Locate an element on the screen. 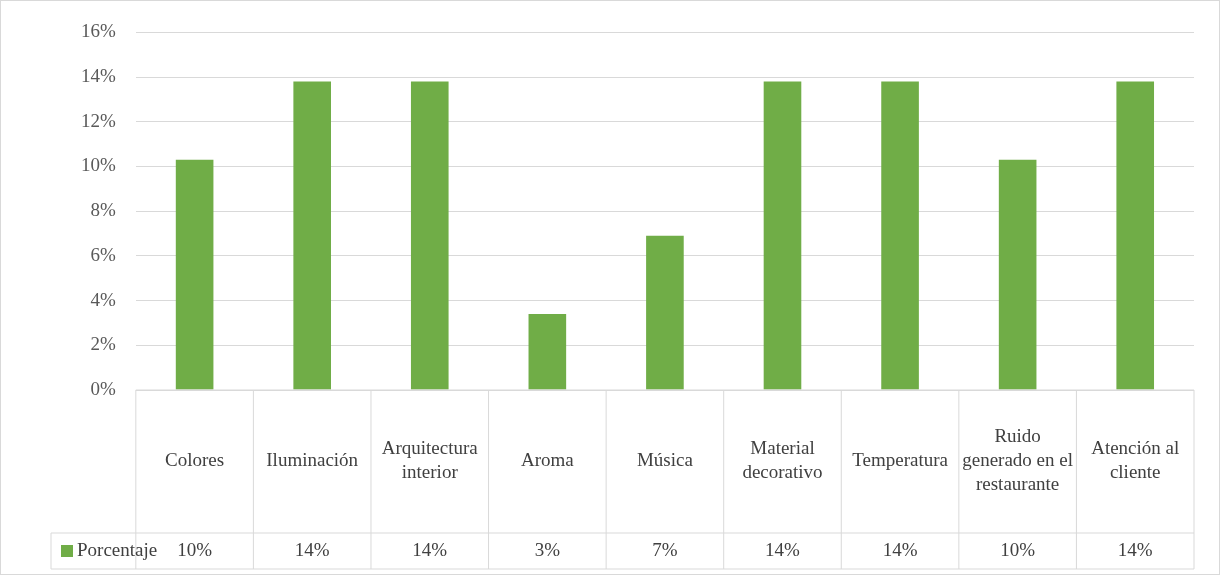  y-tick-label: 10% is located at coordinates (98, 165).